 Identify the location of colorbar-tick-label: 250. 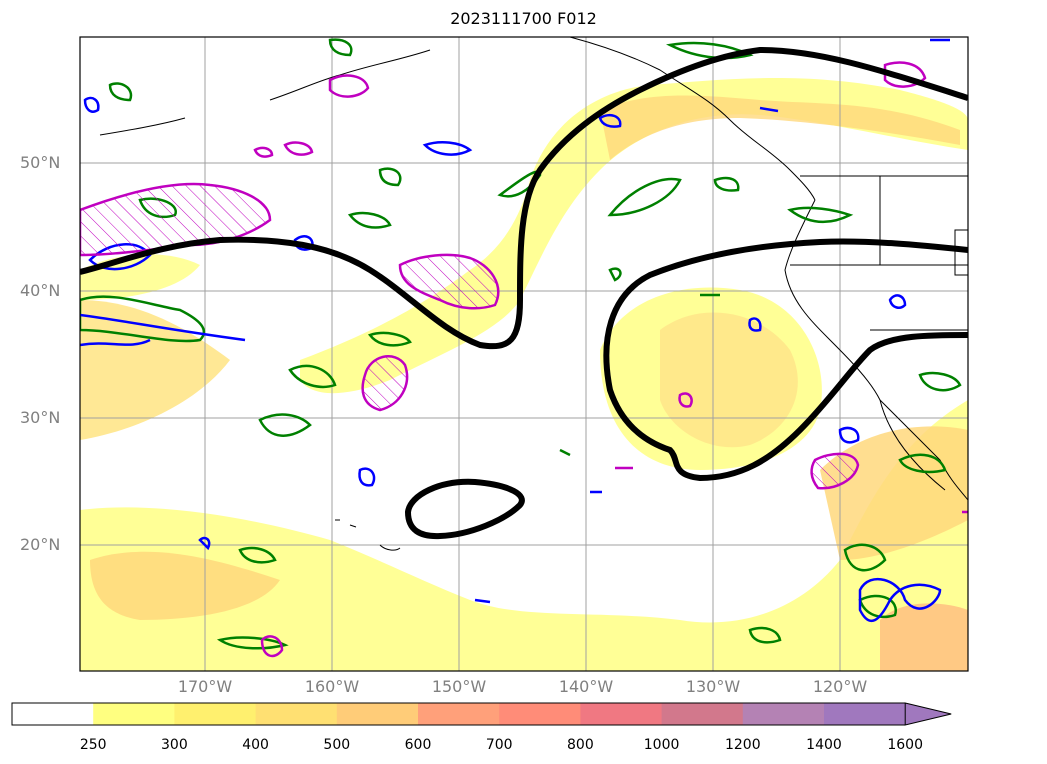
(93, 745).